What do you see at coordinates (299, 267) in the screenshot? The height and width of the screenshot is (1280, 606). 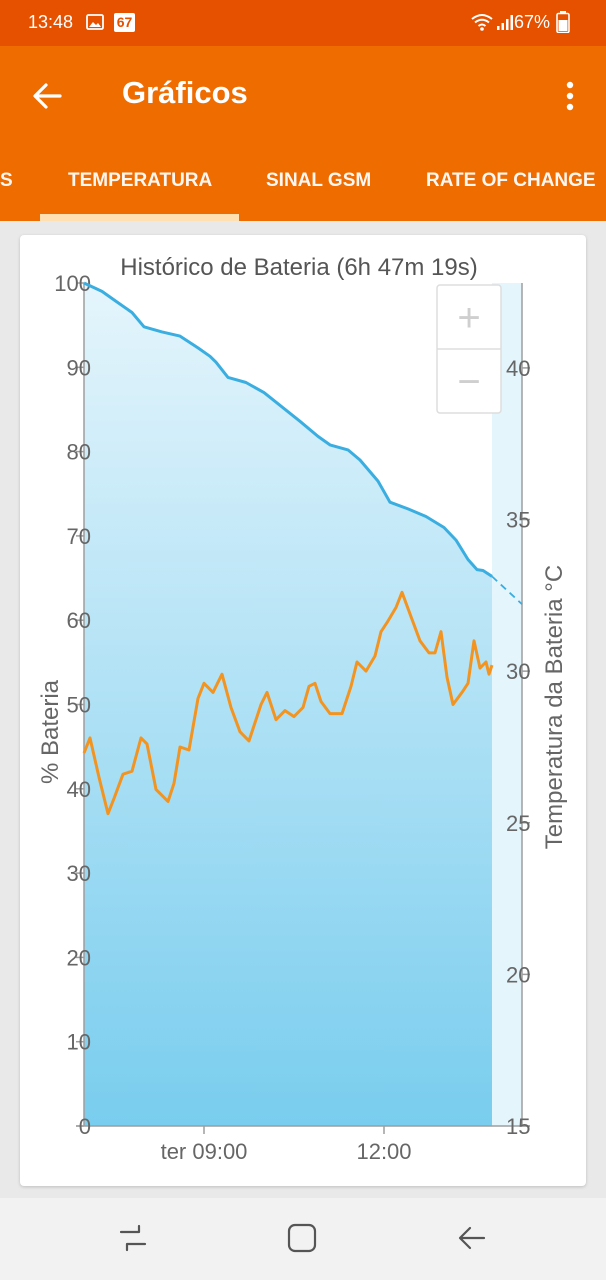 I see `chart-title: Histórico de Bateria (6h 47m 19s)` at bounding box center [299, 267].